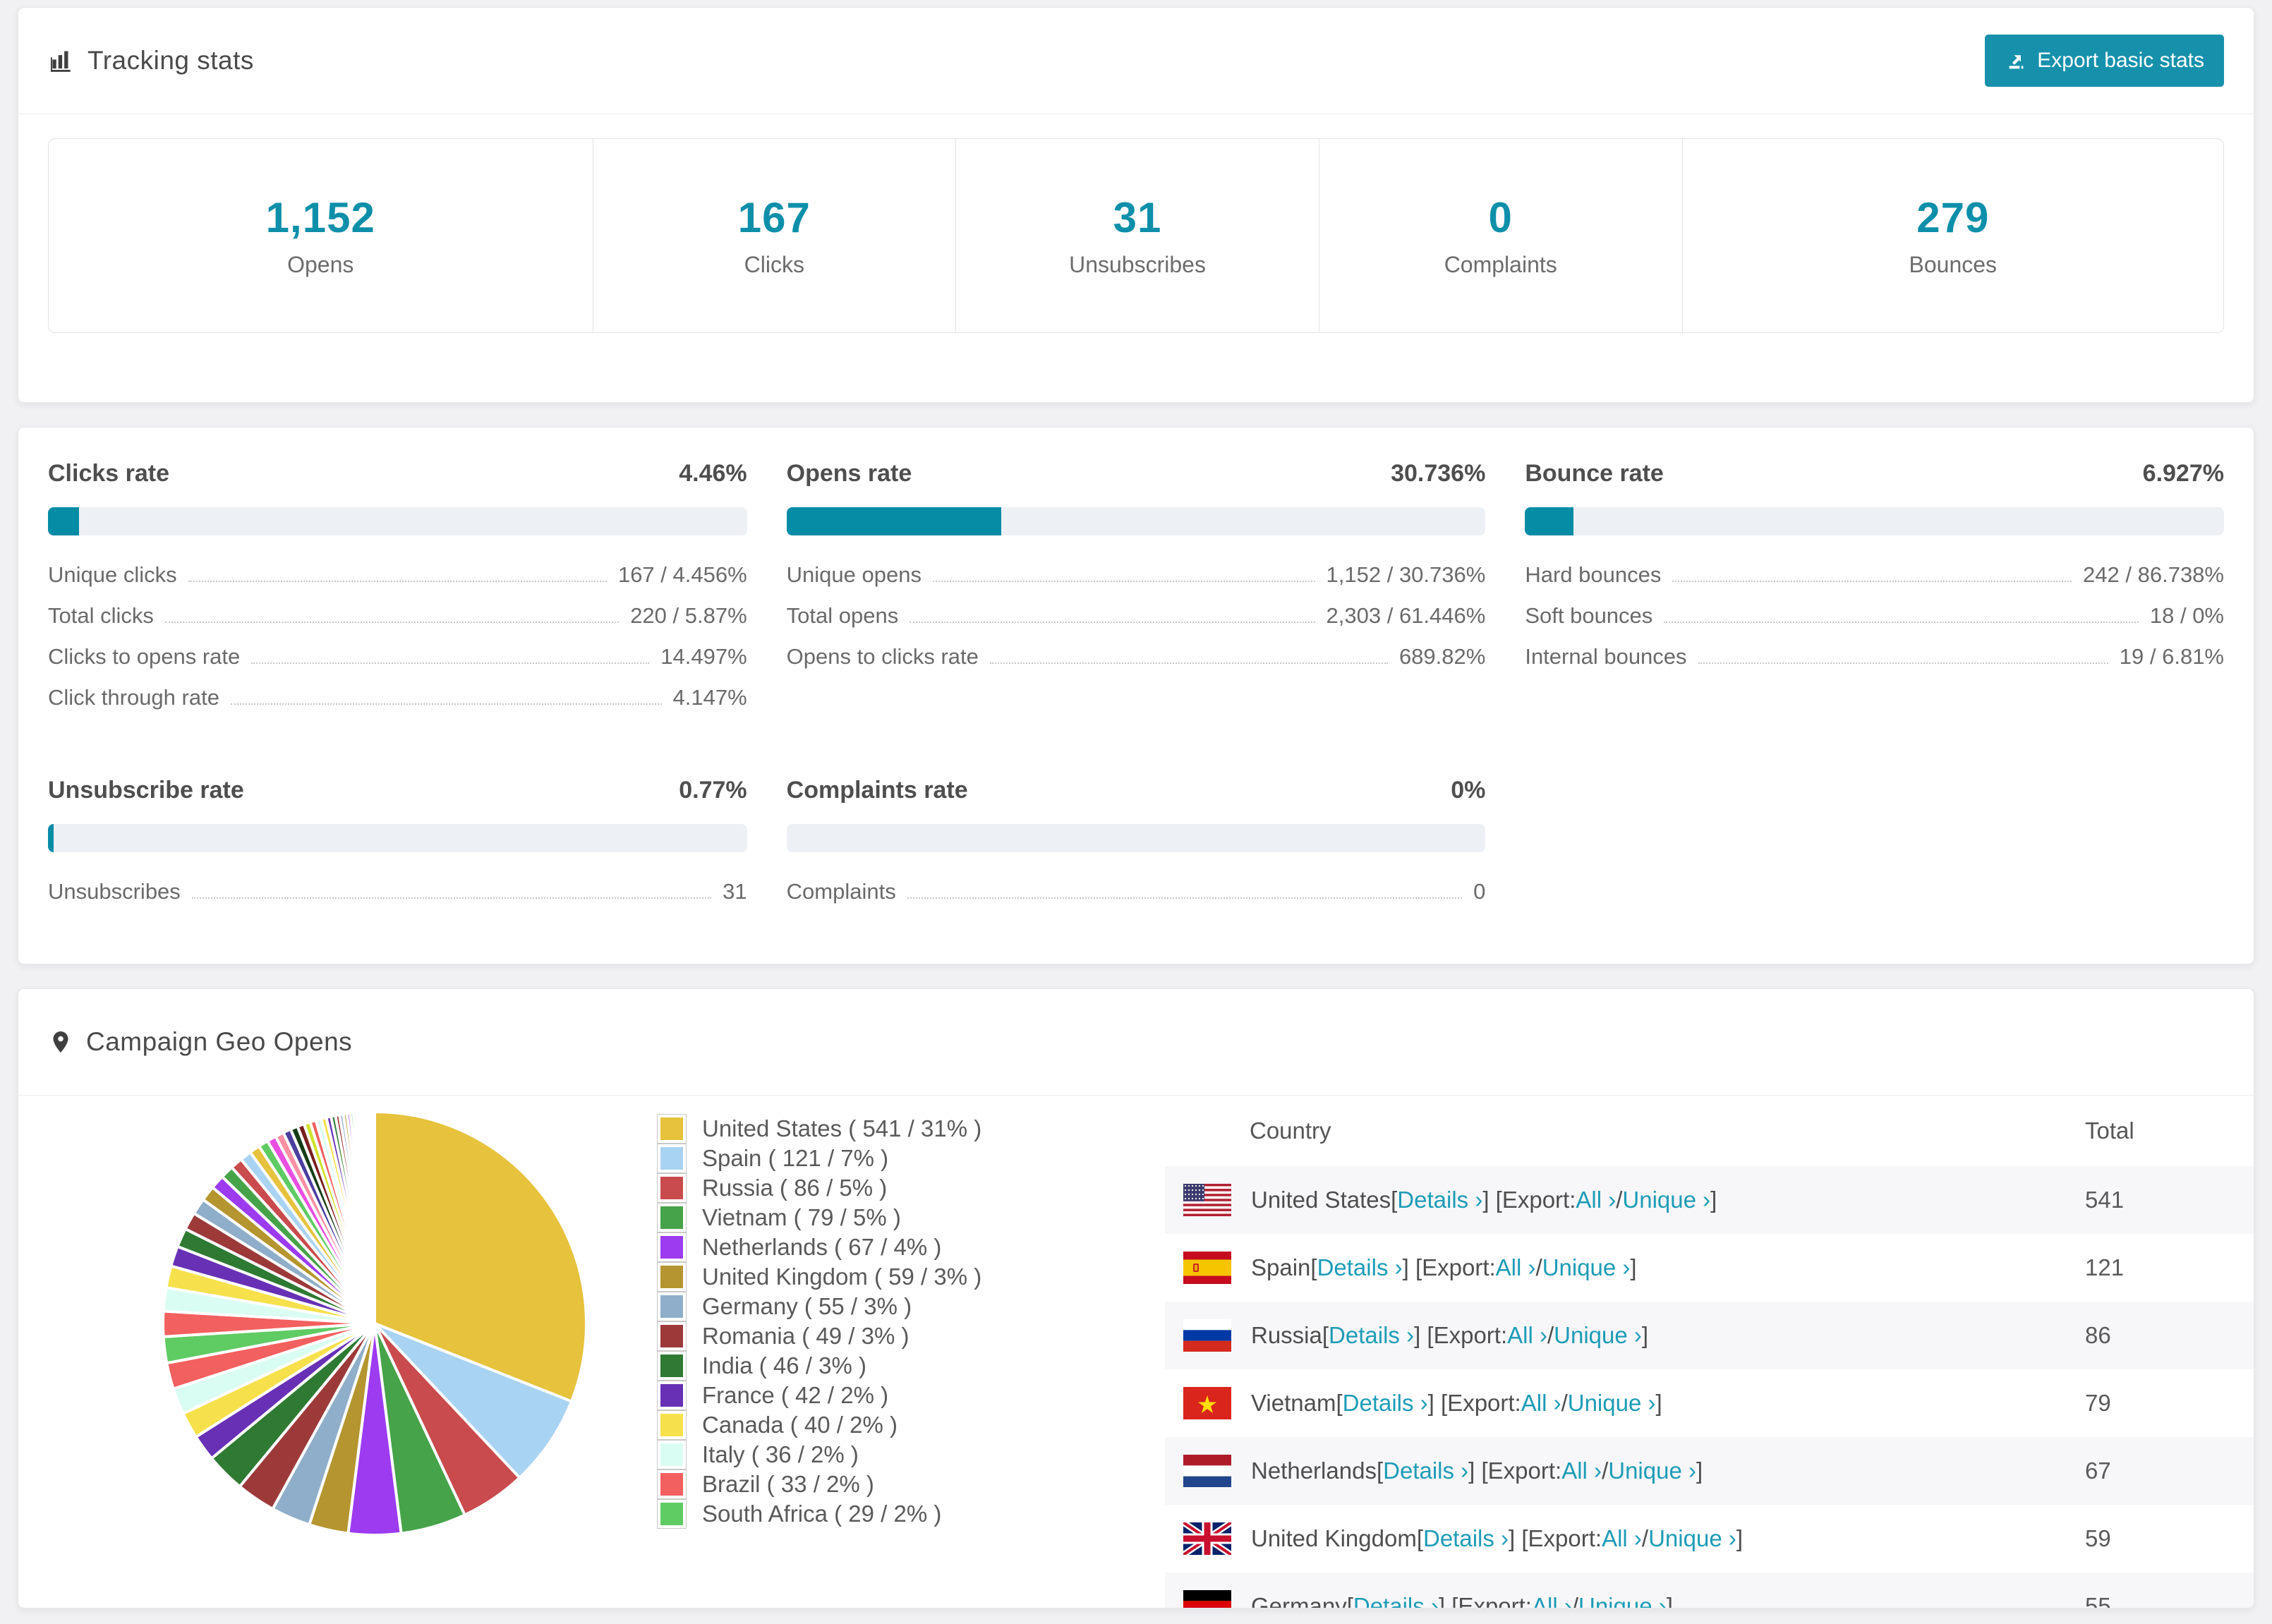 This screenshot has width=2272, height=1624. What do you see at coordinates (2120, 60) in the screenshot?
I see `export-button-label: Export basic stats` at bounding box center [2120, 60].